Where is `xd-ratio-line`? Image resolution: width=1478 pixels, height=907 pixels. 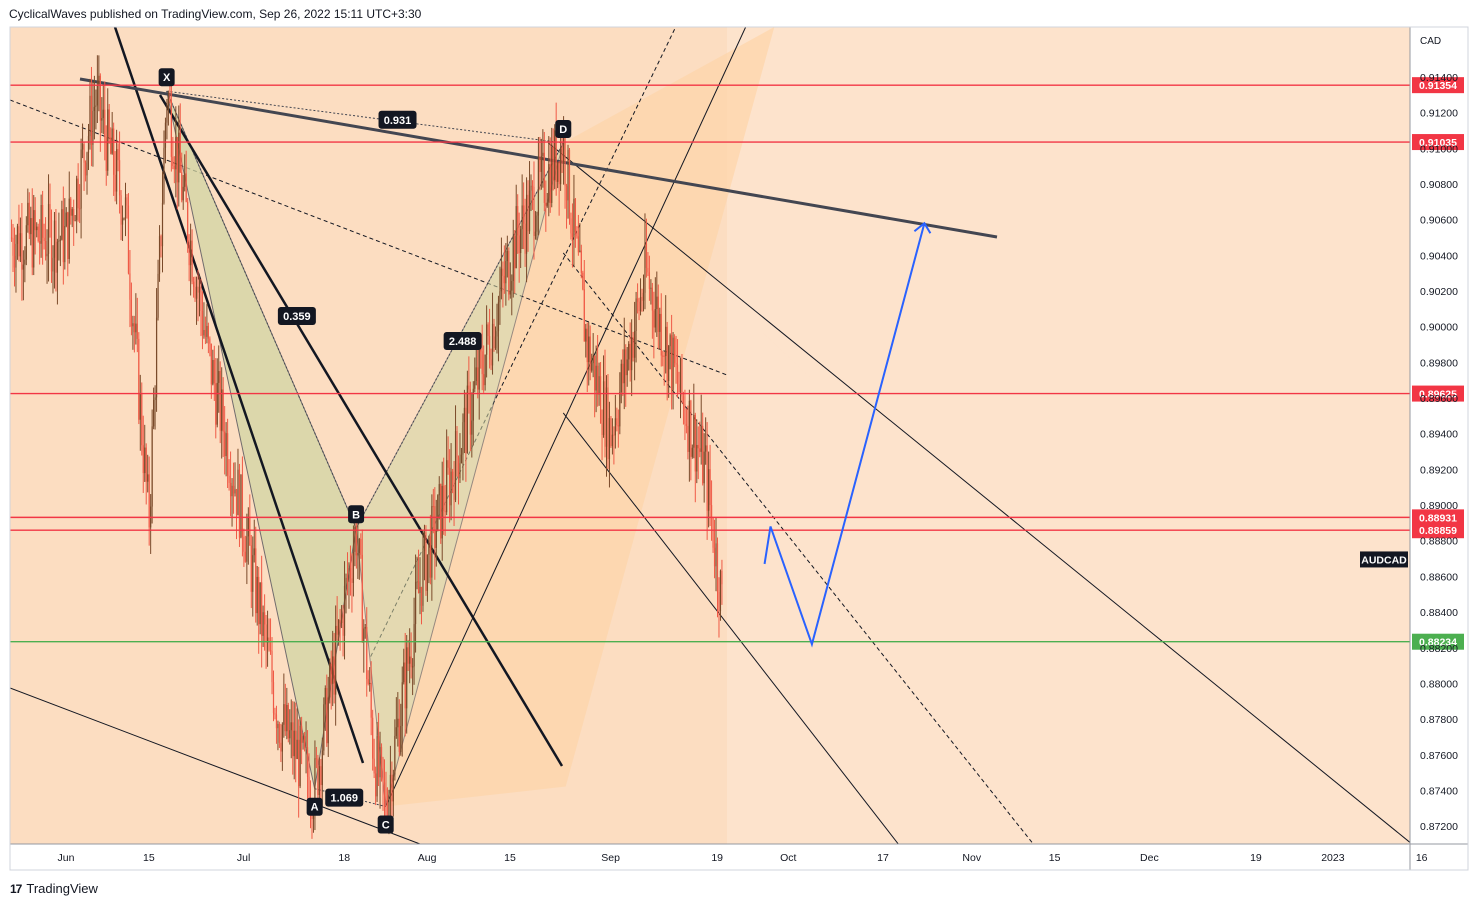
xd-ratio-line is located at coordinates (365, 117).